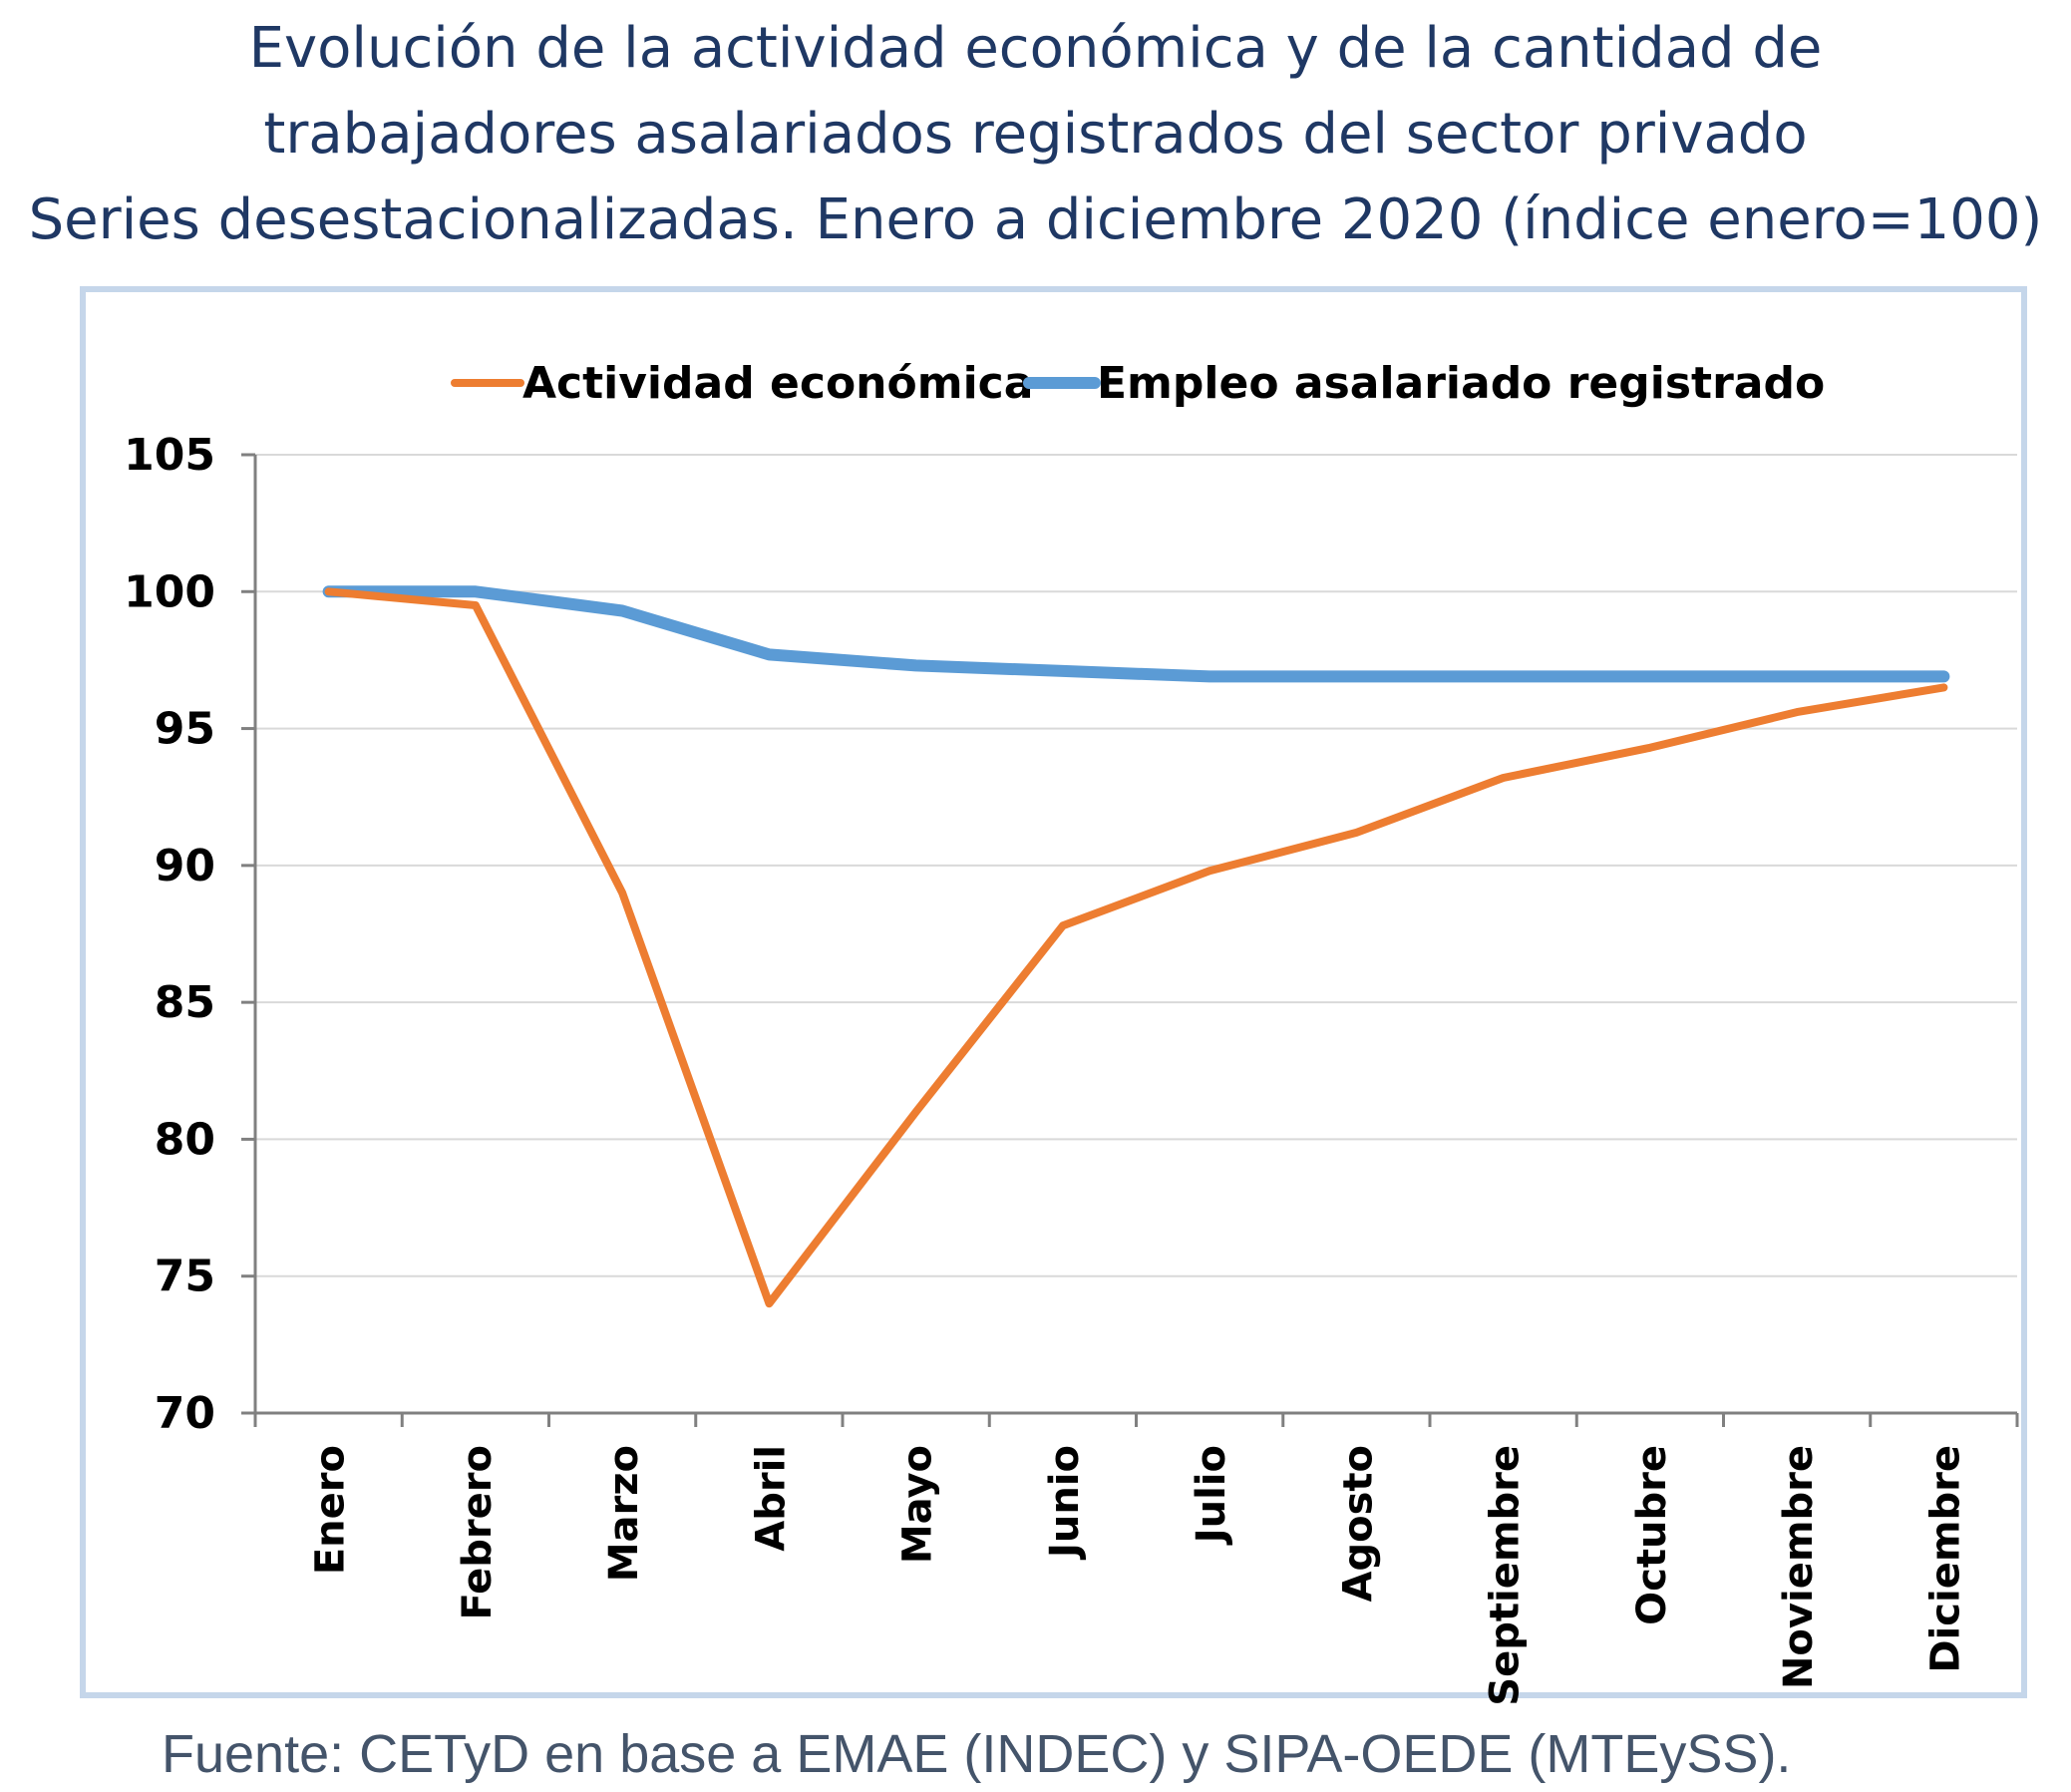 The height and width of the screenshot is (1792, 2071). Describe the element at coordinates (478, 1532) in the screenshot. I see `x-tick-label: Febrero` at that location.